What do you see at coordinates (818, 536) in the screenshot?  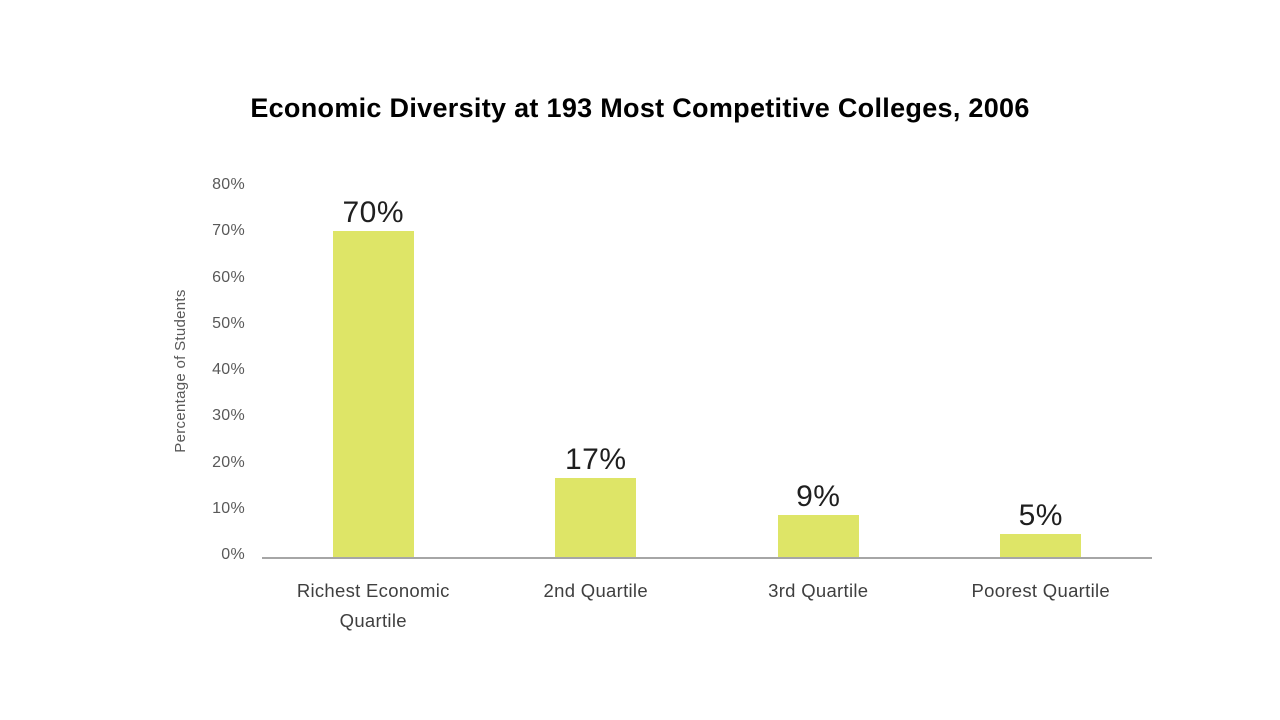 I see `bar-3rd-quartile` at bounding box center [818, 536].